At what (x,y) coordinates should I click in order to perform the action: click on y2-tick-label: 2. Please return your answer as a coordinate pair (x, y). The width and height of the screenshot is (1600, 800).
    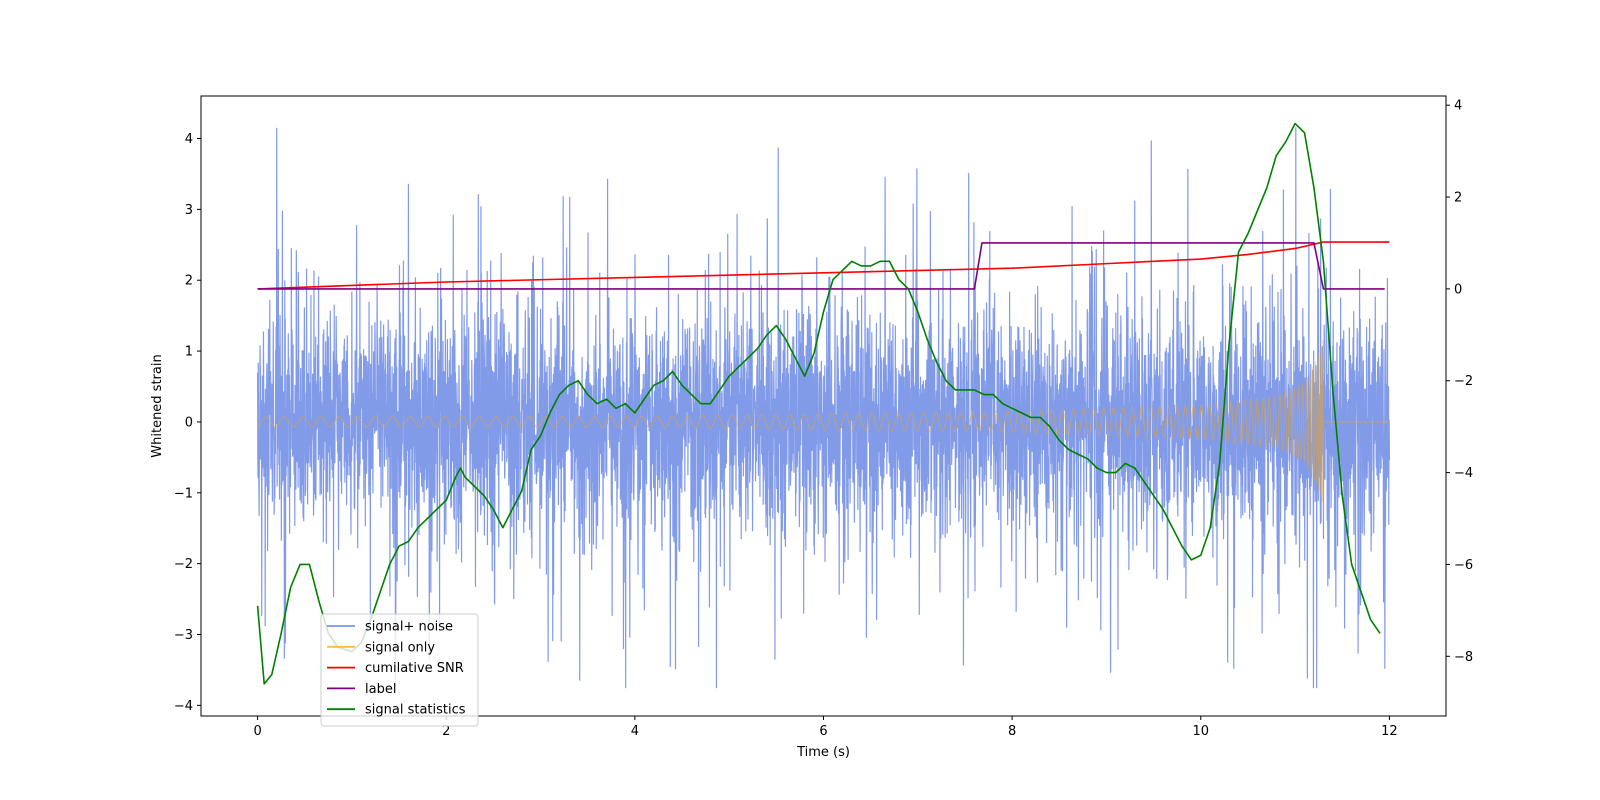
    Looking at the image, I should click on (1458, 198).